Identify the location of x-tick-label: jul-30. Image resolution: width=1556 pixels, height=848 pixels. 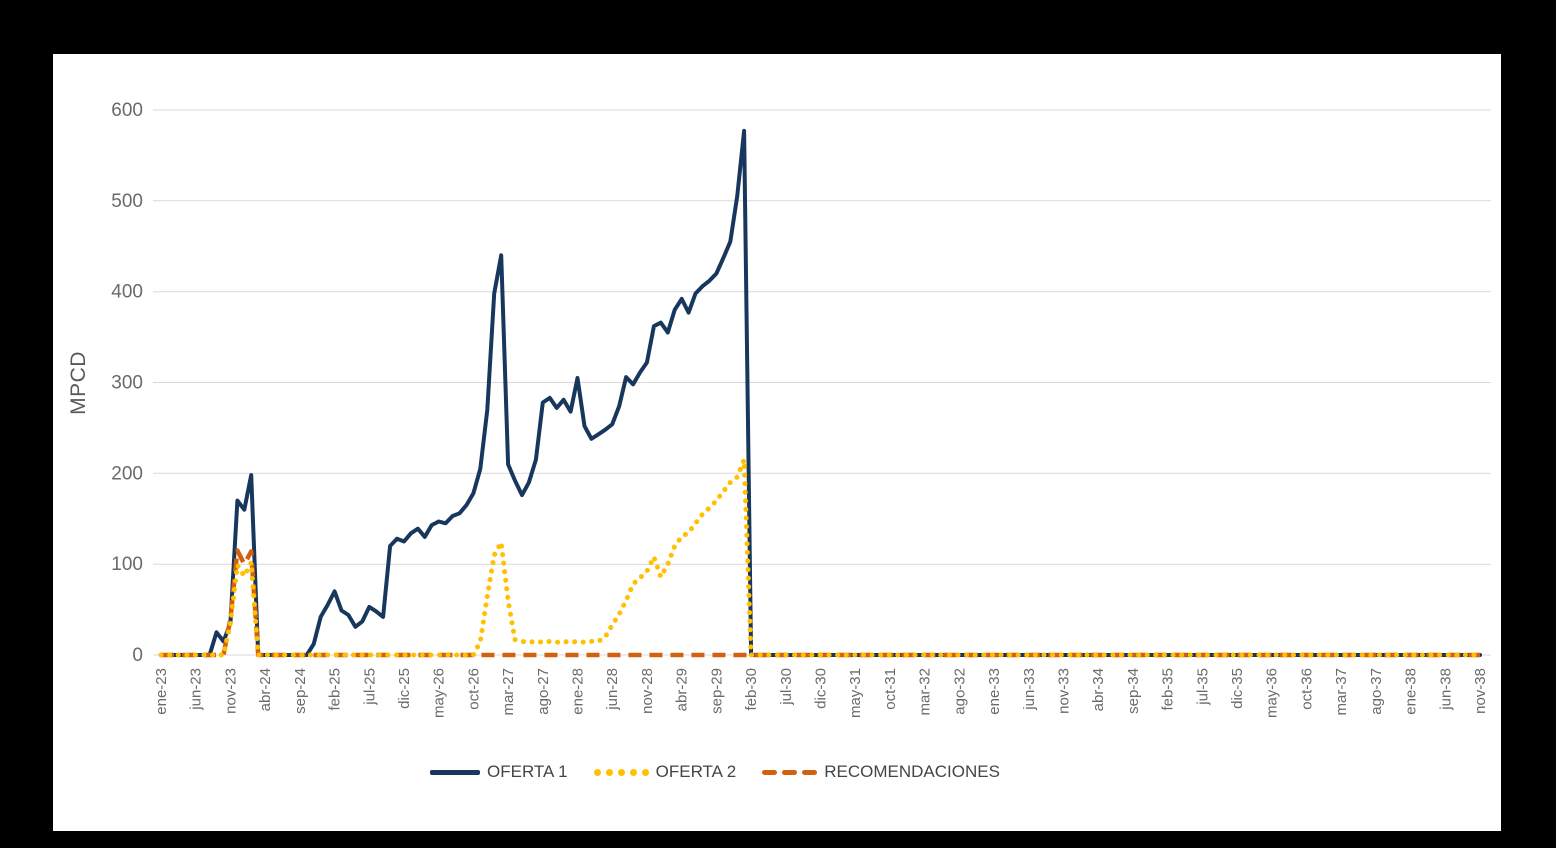
(786, 687).